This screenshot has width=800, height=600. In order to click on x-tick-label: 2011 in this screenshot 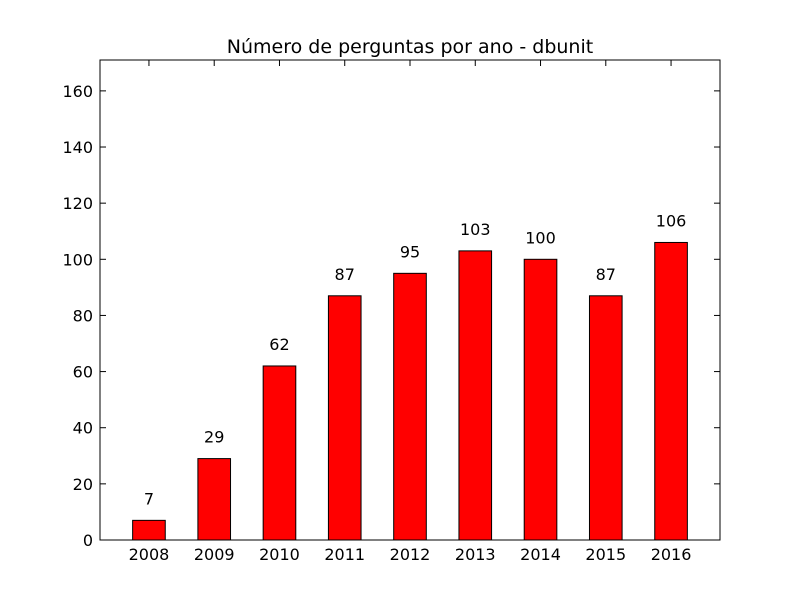, I will do `click(344, 554)`.